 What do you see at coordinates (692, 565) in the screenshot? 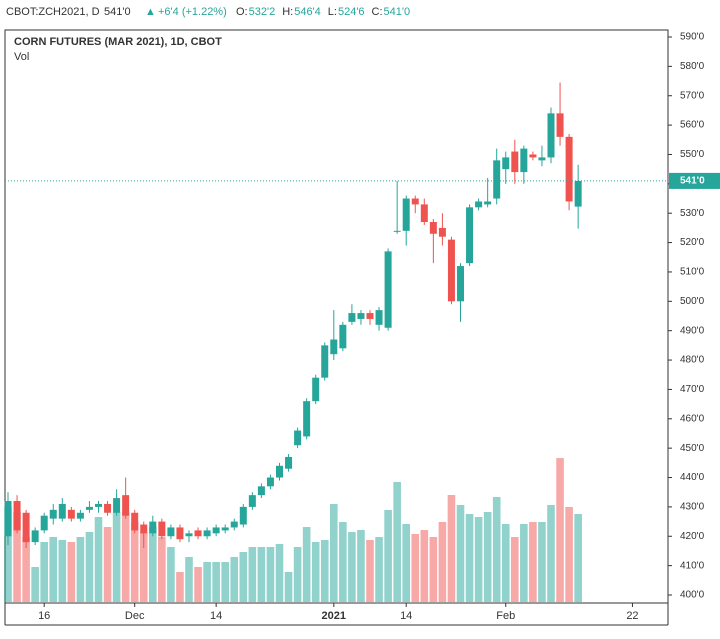
I see `y-tick-label: 410'0` at bounding box center [692, 565].